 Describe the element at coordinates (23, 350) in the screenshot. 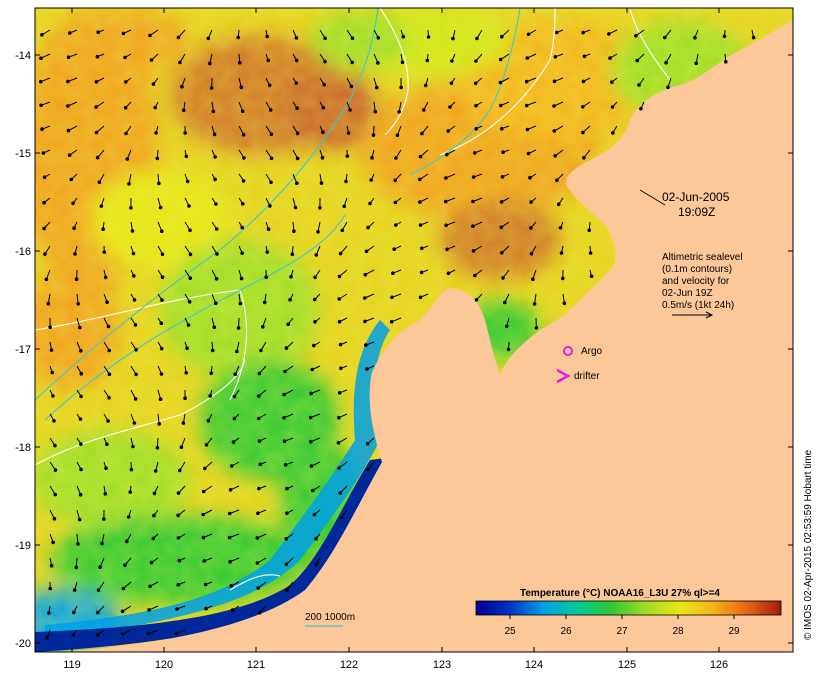

I see `y-tick-label: -17` at that location.